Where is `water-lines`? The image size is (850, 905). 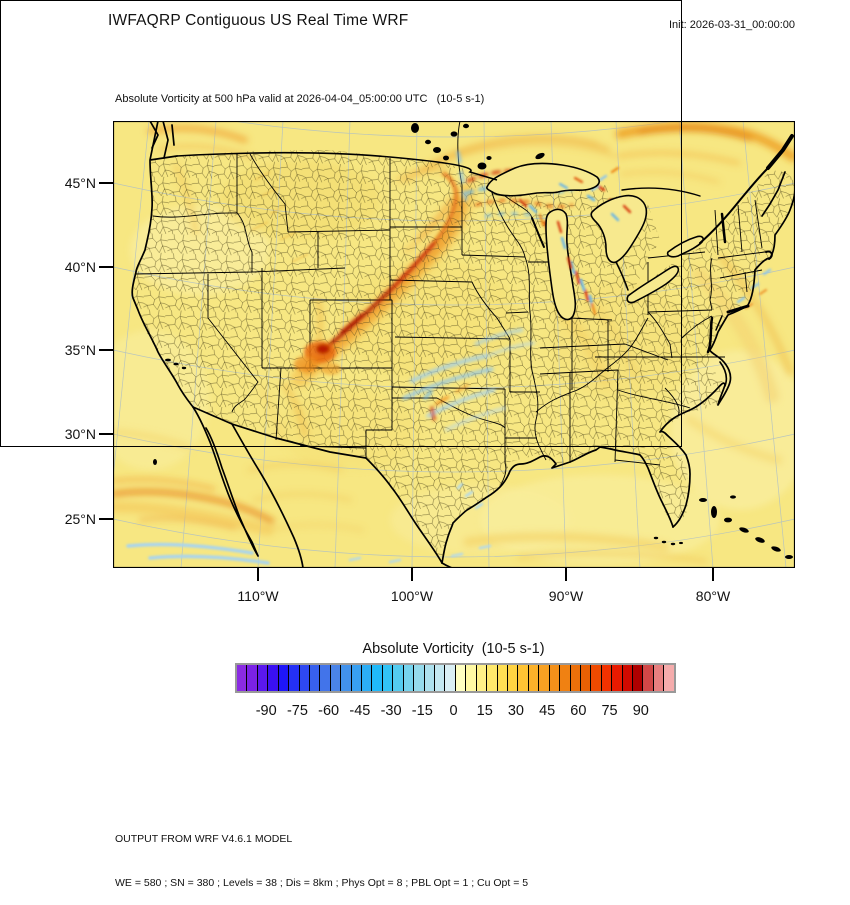 water-lines is located at coordinates (662, 260).